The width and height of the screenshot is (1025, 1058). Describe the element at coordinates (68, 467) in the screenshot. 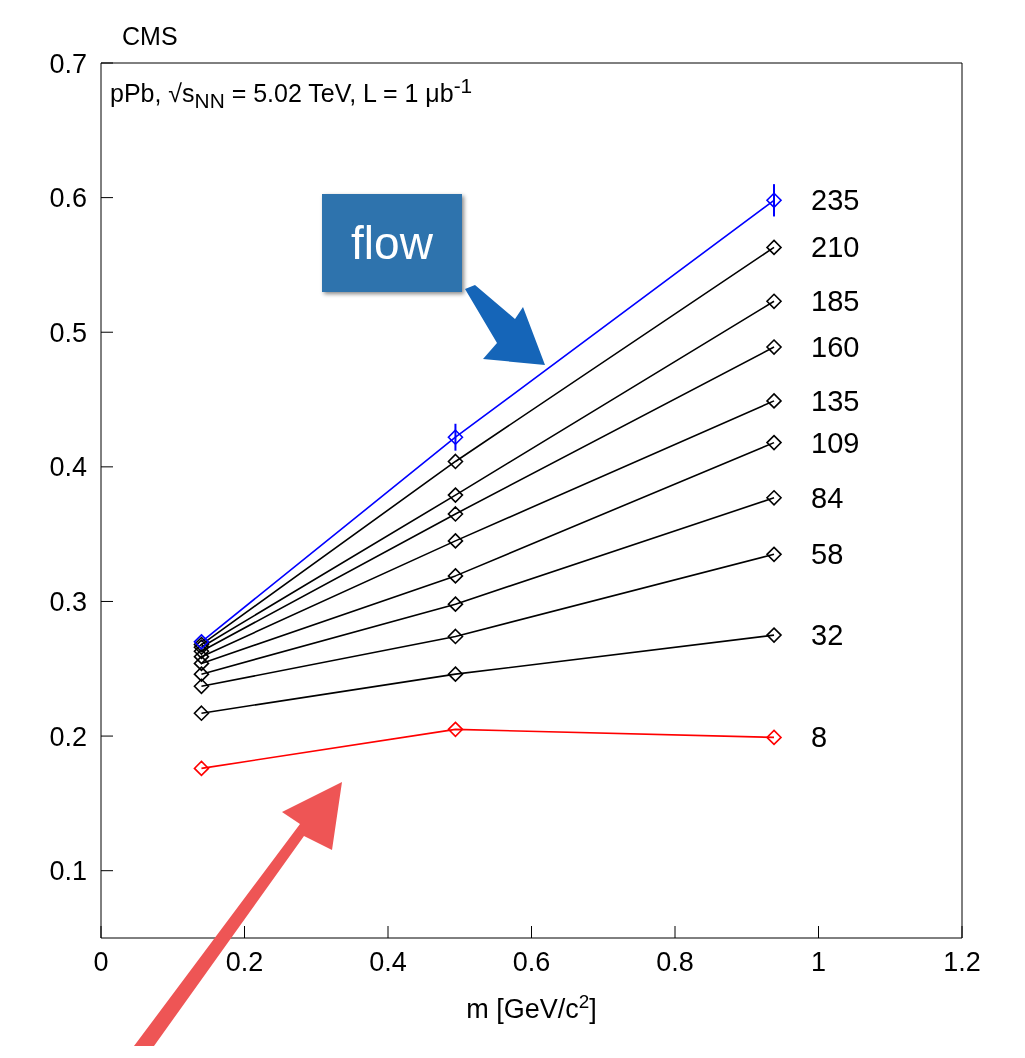

I see `y-tick-label: 0.4` at that location.